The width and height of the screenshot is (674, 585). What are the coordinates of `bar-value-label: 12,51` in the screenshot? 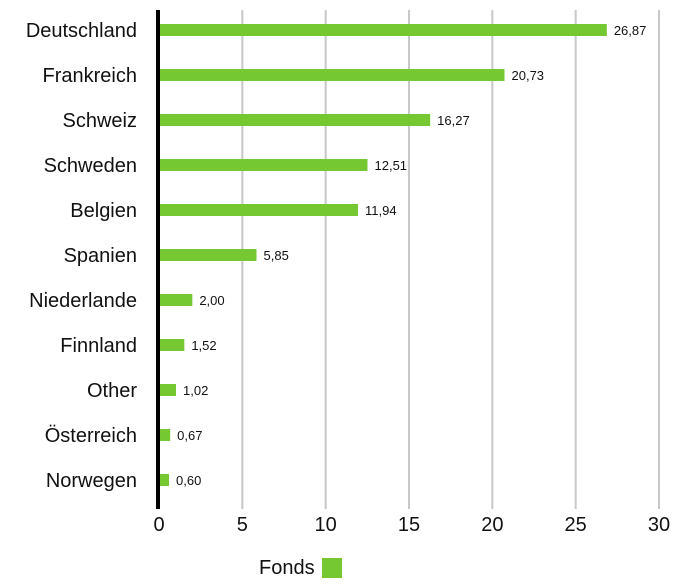 It's located at (391, 165).